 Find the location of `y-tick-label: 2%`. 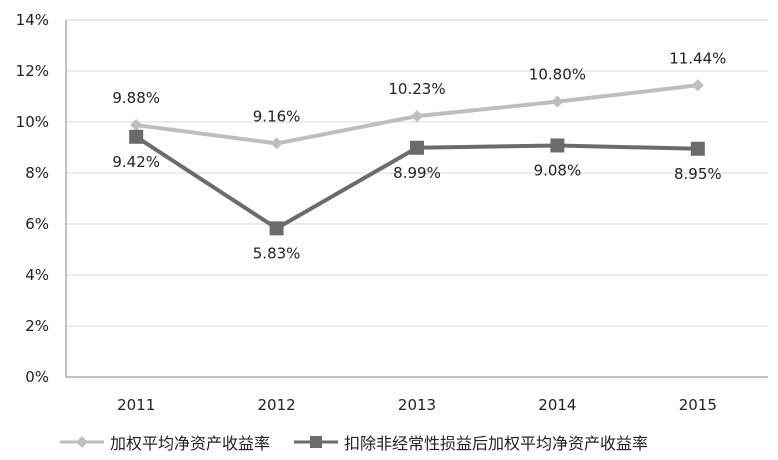

y-tick-label: 2% is located at coordinates (37, 326).